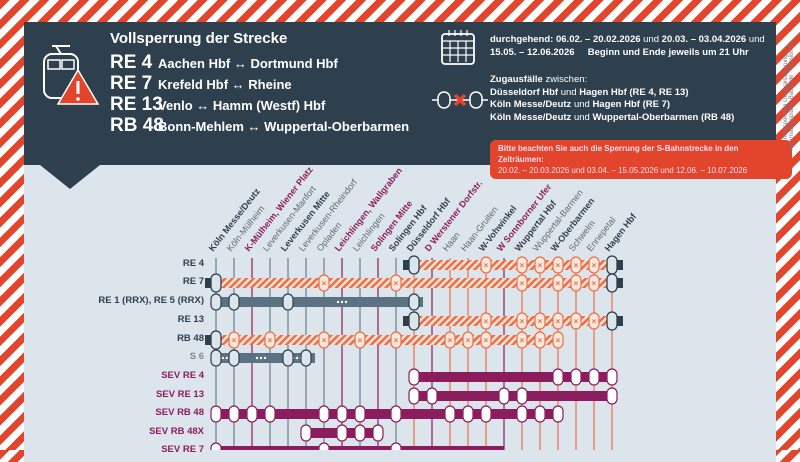 This screenshot has height=462, width=800. What do you see at coordinates (196, 356) in the screenshot?
I see `row-label: S 6` at bounding box center [196, 356].